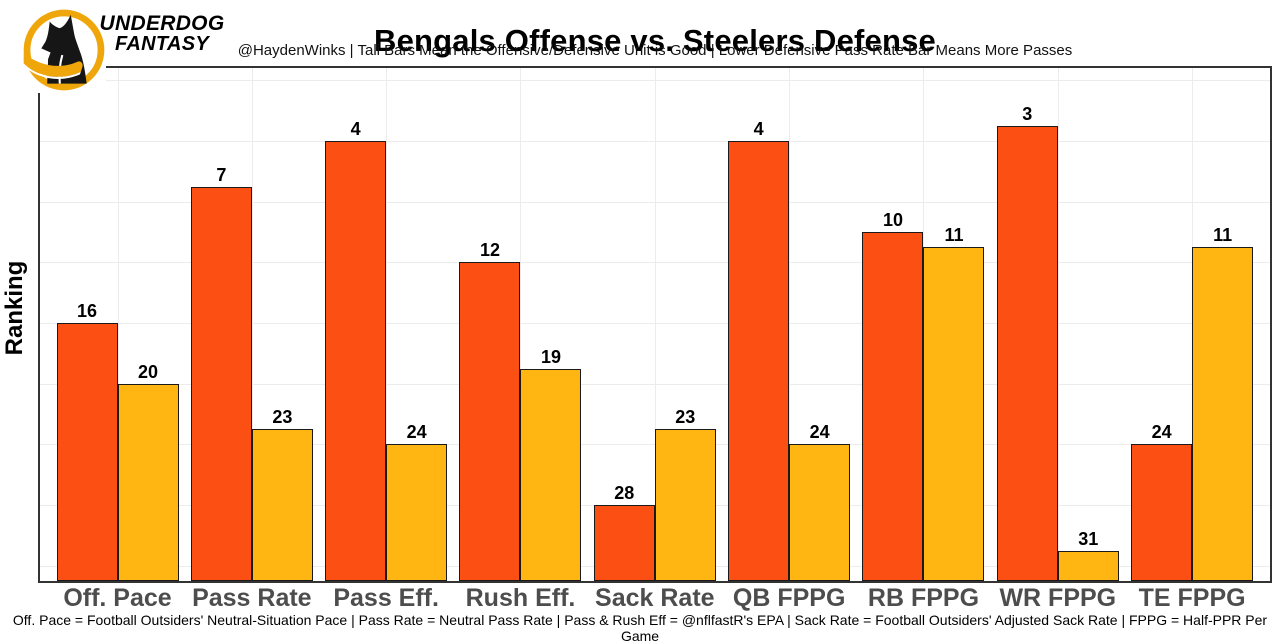 This screenshot has width=1280, height=644. Describe the element at coordinates (954, 235) in the screenshot. I see `bar-value-steelers-defense-rb-fppg: 11` at that location.